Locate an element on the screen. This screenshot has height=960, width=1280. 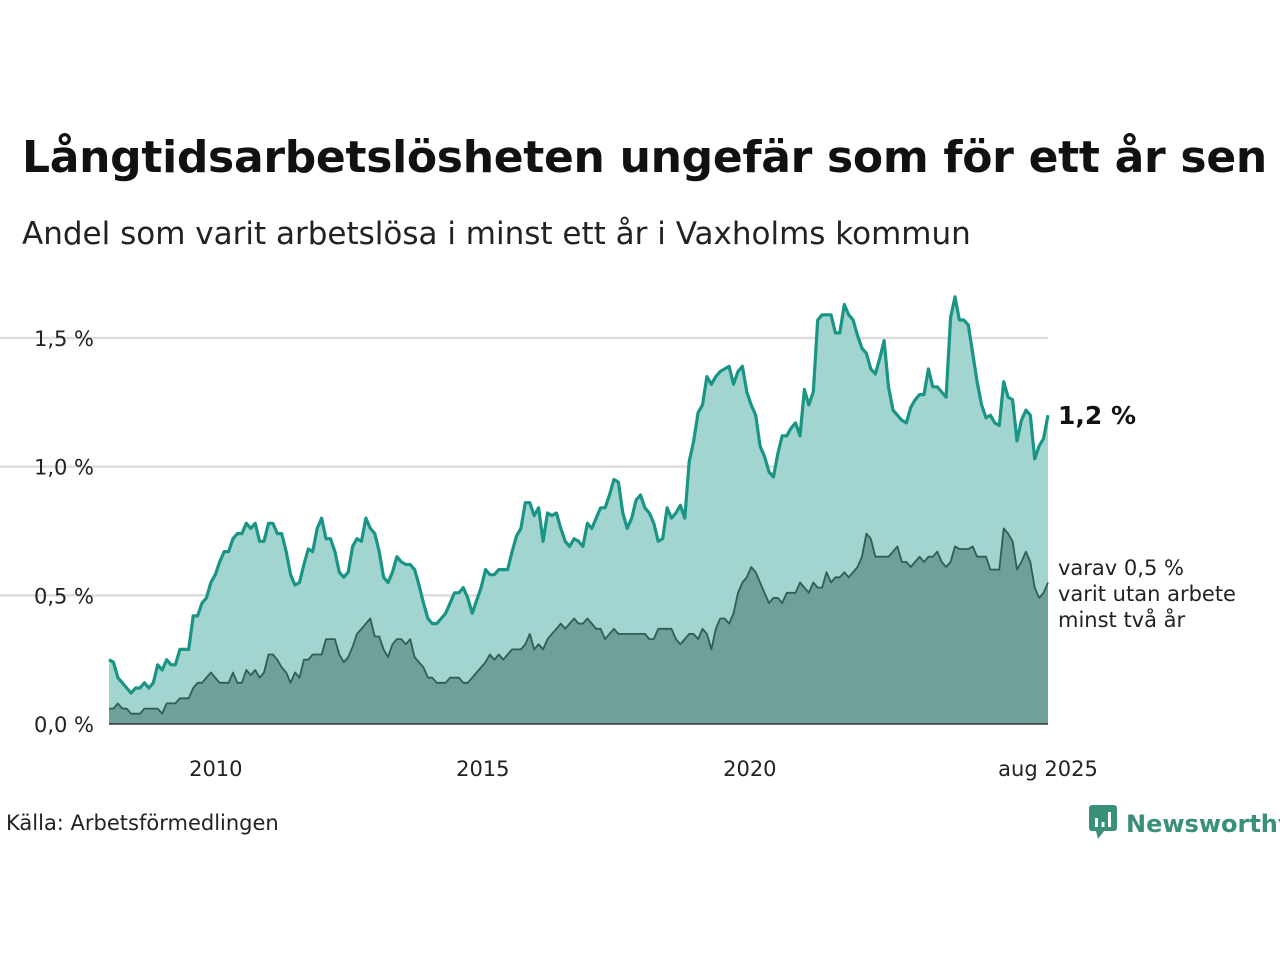
newsworthy-icon is located at coordinates (1103, 824).